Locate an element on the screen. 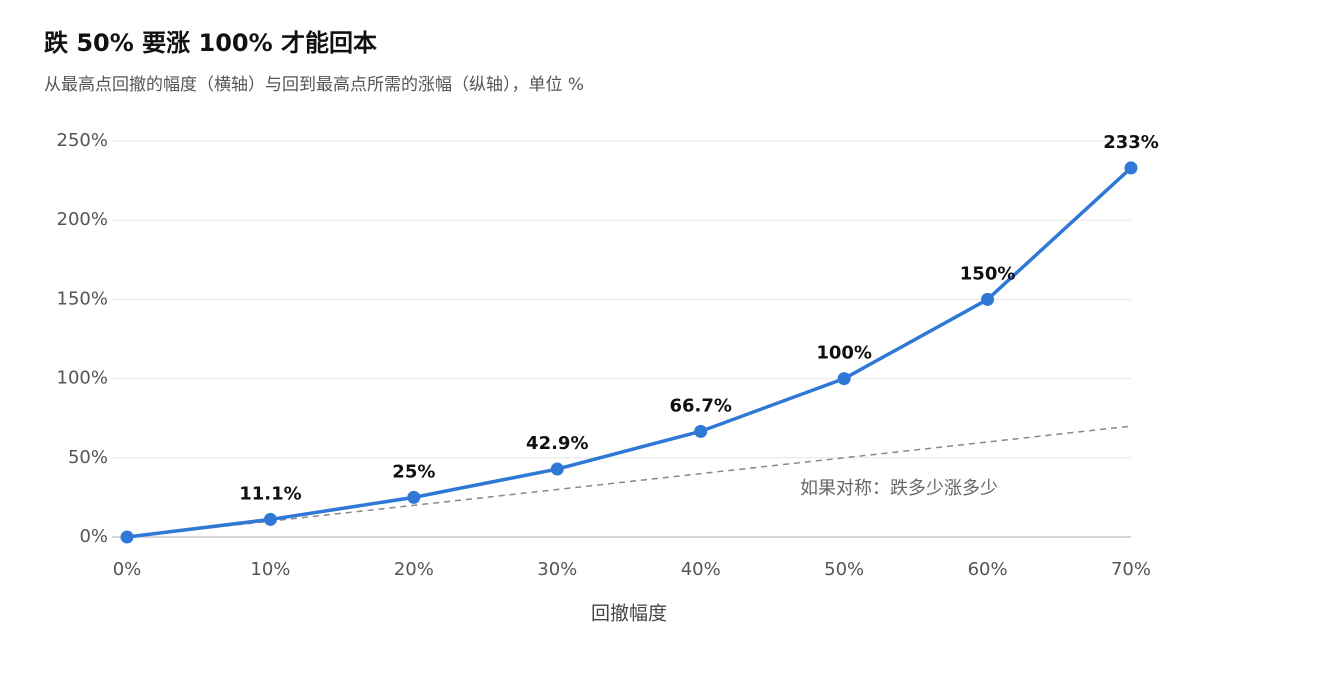 The height and width of the screenshot is (684, 1344). data-label: 11.1% is located at coordinates (270, 493).